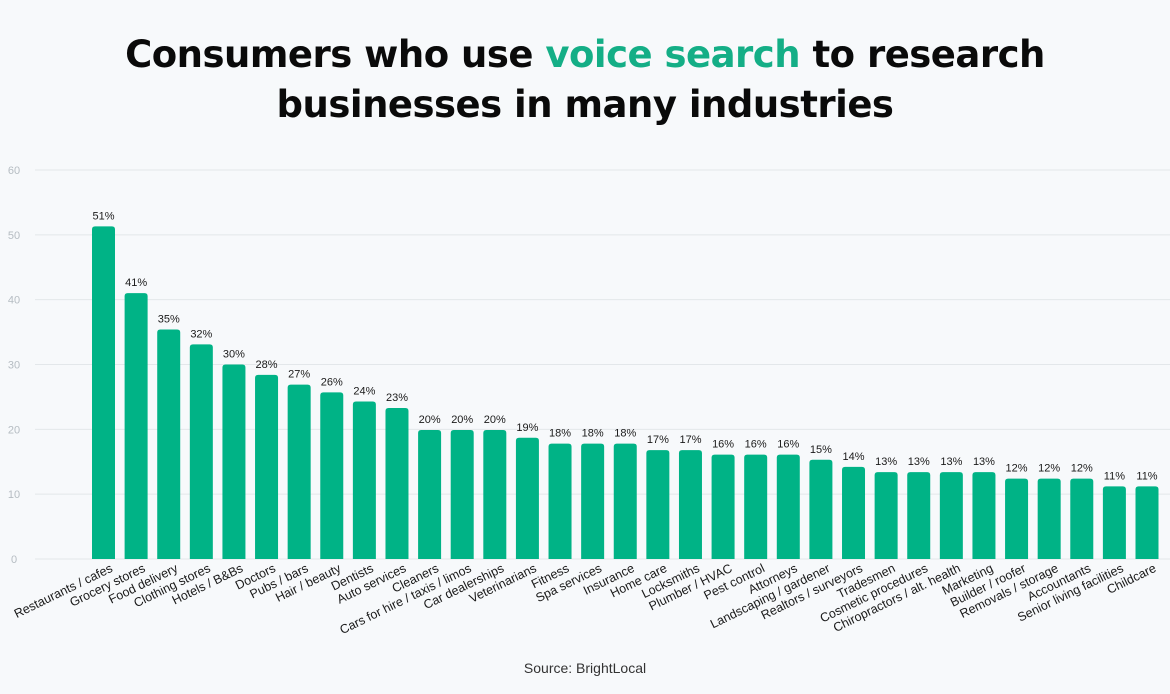 The height and width of the screenshot is (694, 1170). What do you see at coordinates (267, 365) in the screenshot?
I see `value-label: 28%` at bounding box center [267, 365].